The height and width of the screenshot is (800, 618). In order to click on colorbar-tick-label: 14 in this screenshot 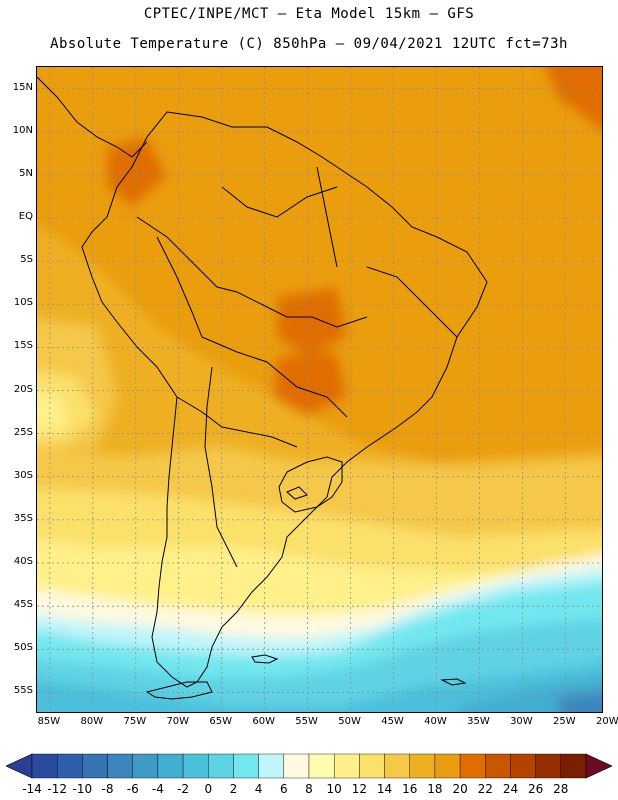, I will do `click(384, 789)`.